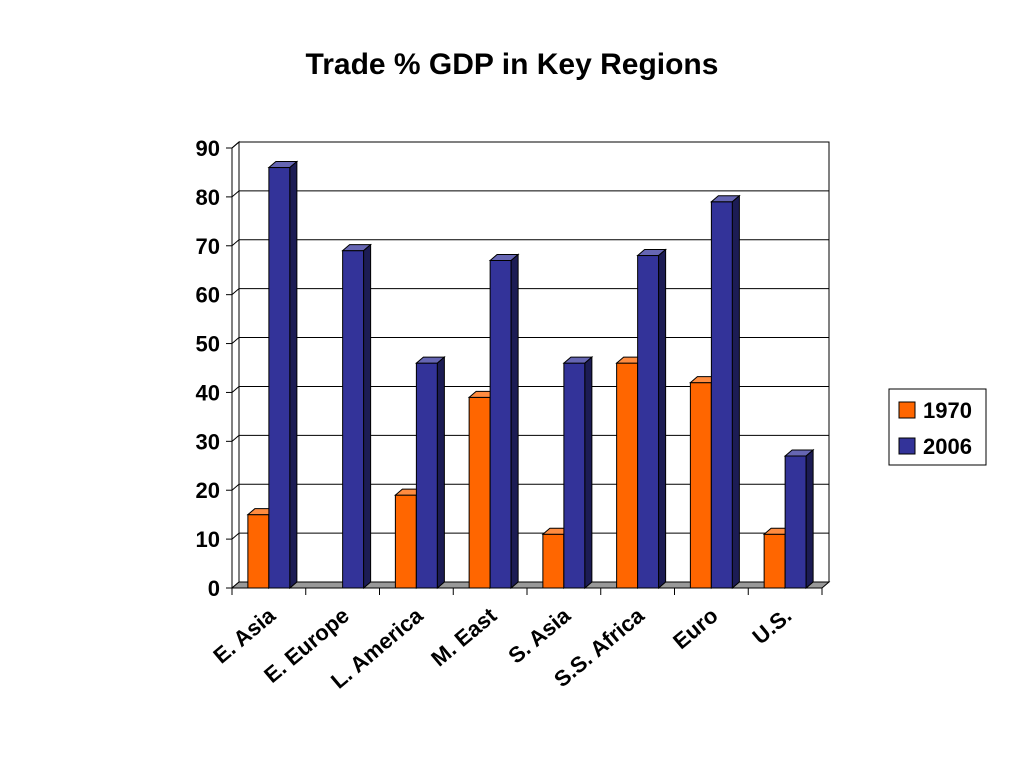 Image resolution: width=1024 pixels, height=768 pixels. What do you see at coordinates (512, 64) in the screenshot?
I see `chart-title: Trade % GDP in Key Regions` at bounding box center [512, 64].